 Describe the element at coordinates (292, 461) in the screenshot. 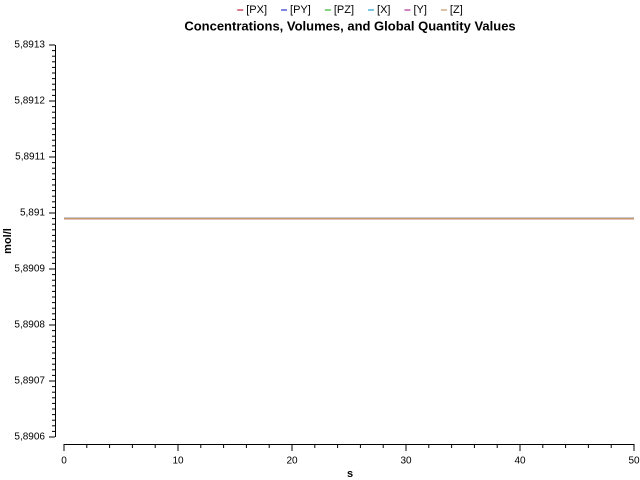

I see `x-tick-label: 20` at that location.